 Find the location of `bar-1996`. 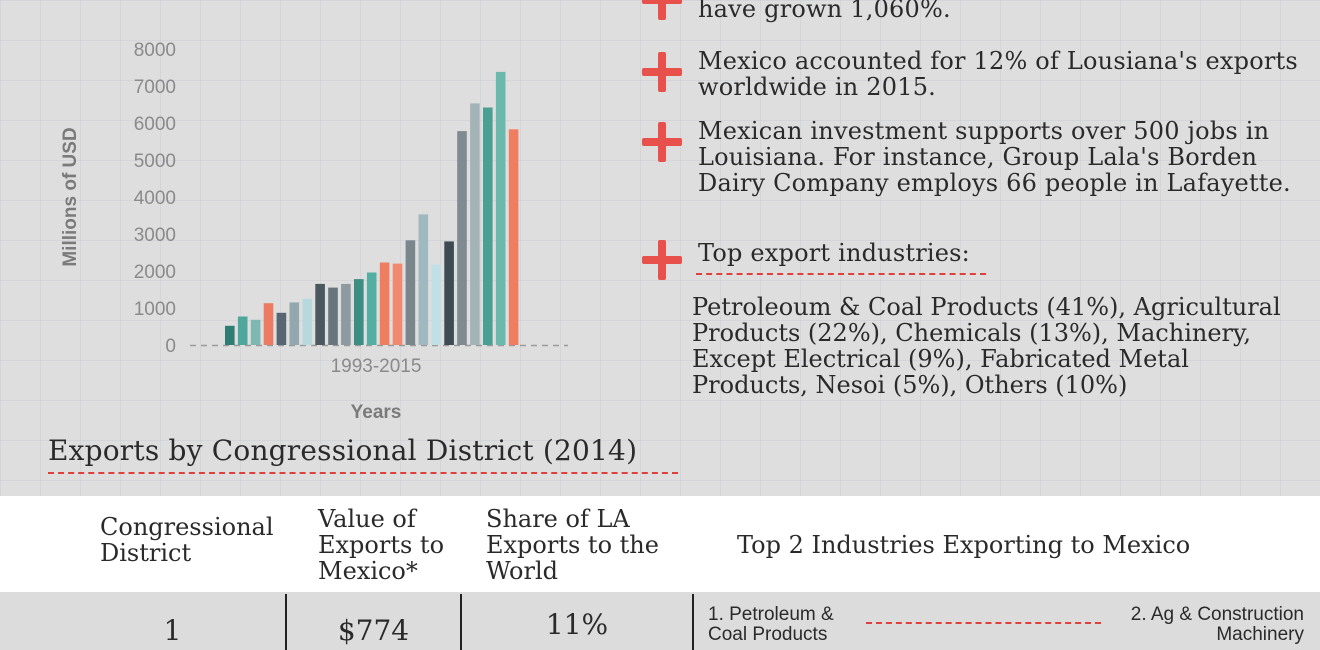

bar-1996 is located at coordinates (268, 324).